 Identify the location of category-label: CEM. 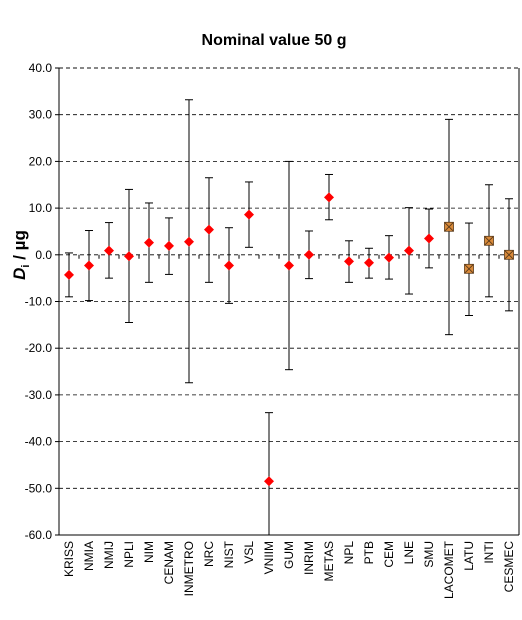
(389, 554).